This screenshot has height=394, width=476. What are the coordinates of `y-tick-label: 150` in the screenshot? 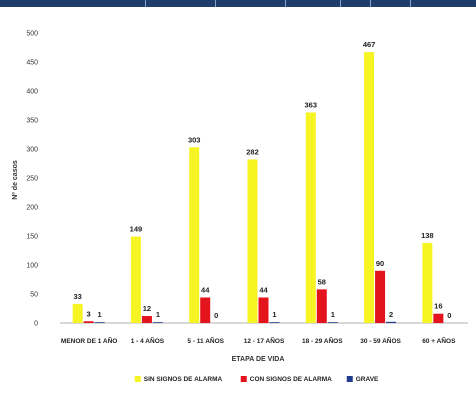 It's located at (32, 237).